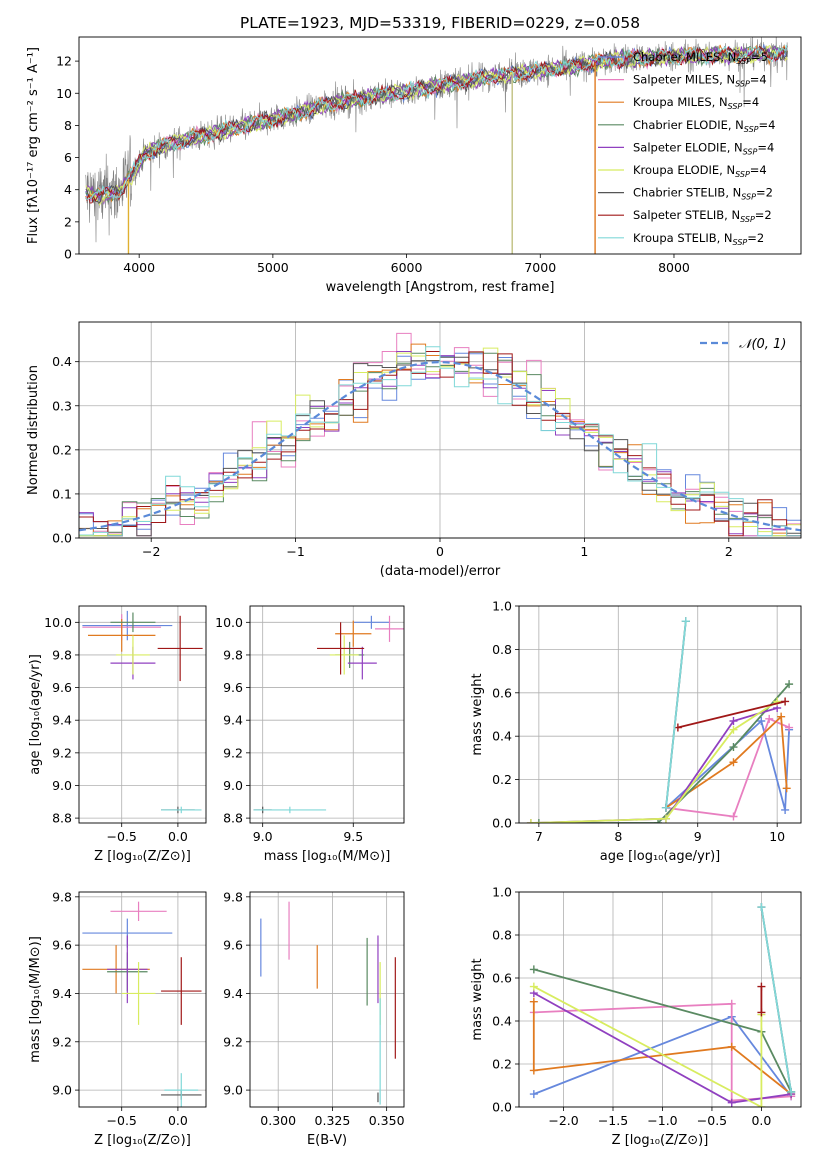 The width and height of the screenshot is (819, 1170). Describe the element at coordinates (233, 818) in the screenshot. I see `y-tick-label: 8.8` at that location.